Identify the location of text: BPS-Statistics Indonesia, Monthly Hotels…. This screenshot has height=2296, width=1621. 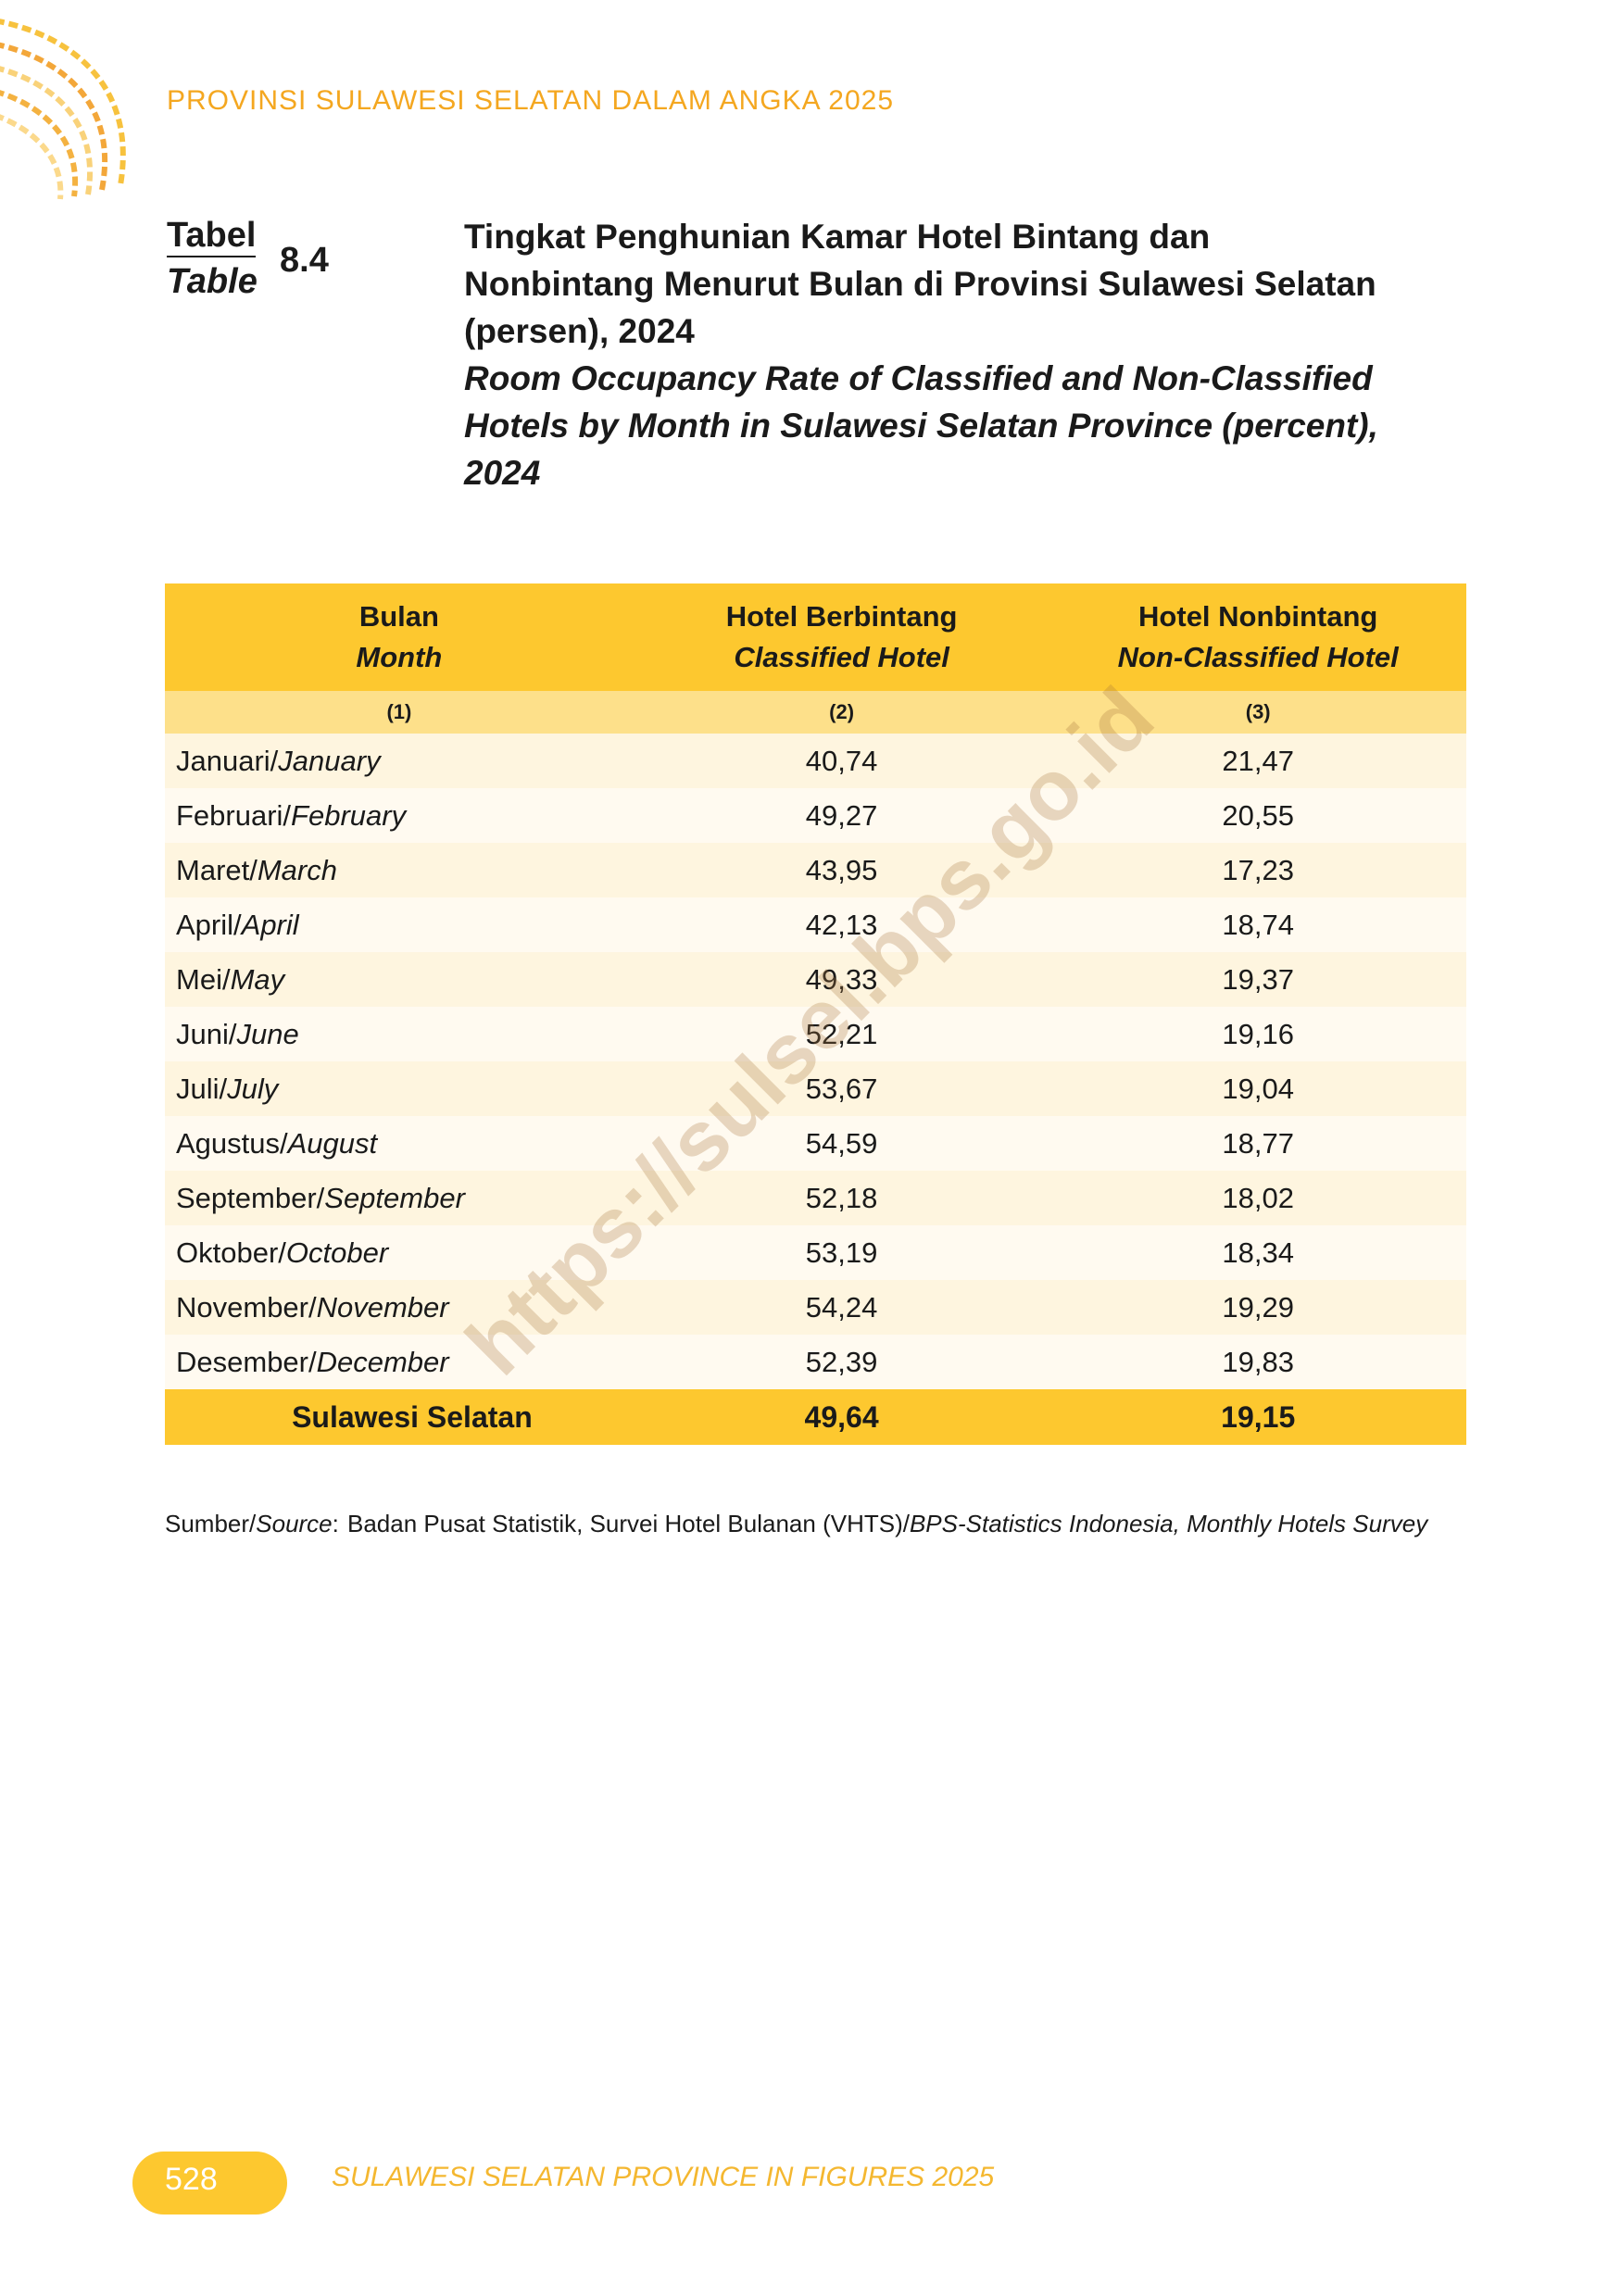
(1168, 1523).